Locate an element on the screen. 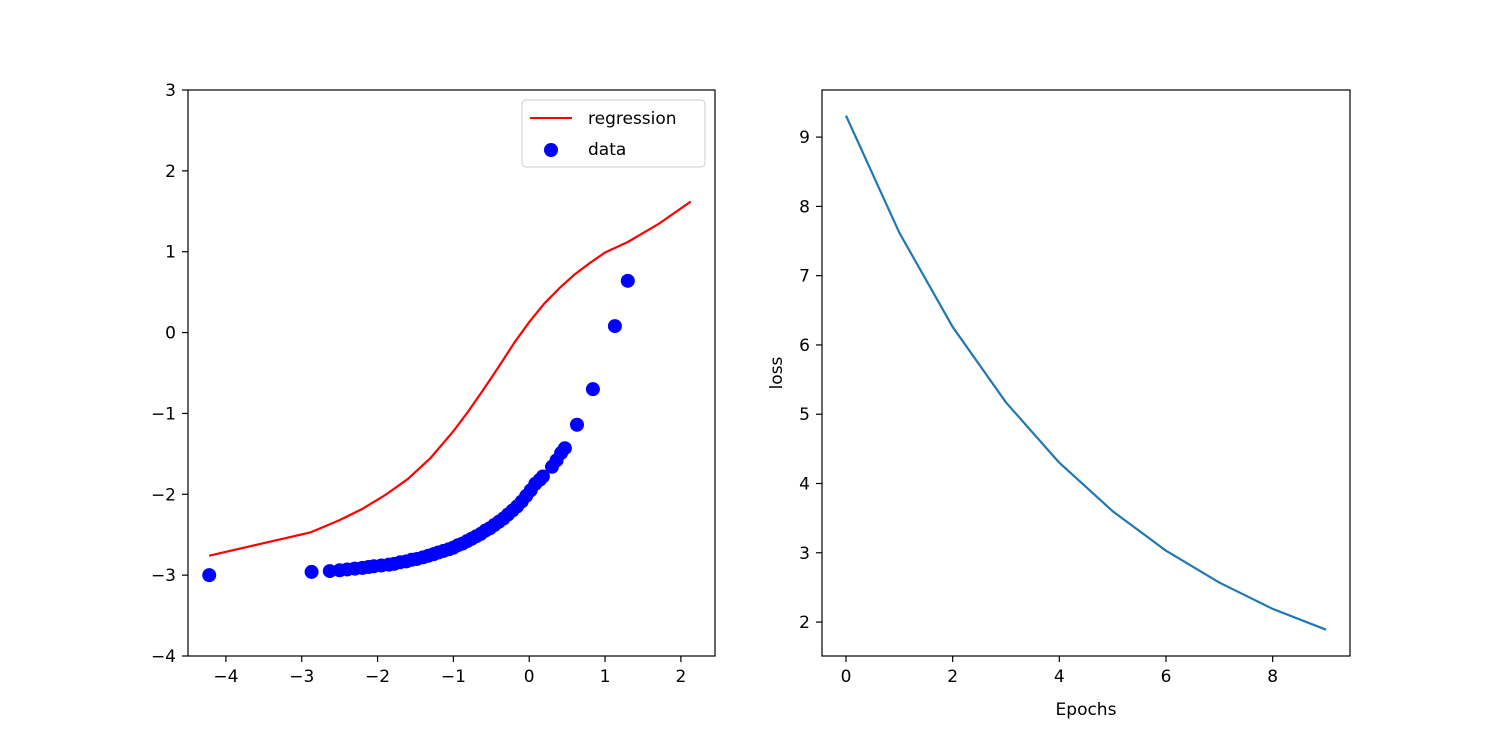  right-y-axis-label: loss is located at coordinates (777, 372).